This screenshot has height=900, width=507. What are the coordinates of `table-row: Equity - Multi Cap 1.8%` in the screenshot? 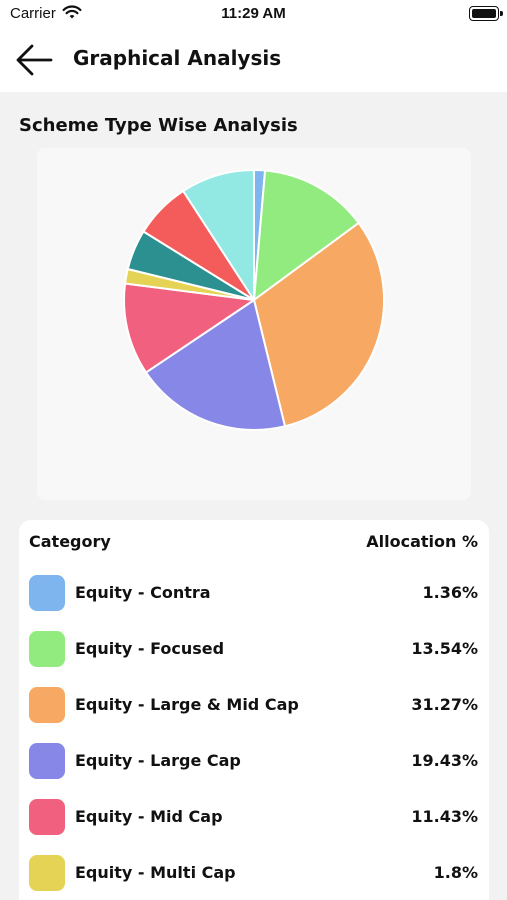 It's located at (254, 873).